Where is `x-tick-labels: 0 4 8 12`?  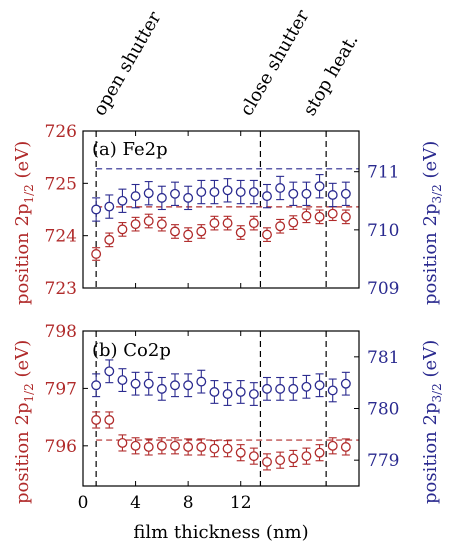
x-tick-labels: 0 4 8 12 is located at coordinates (165, 503).